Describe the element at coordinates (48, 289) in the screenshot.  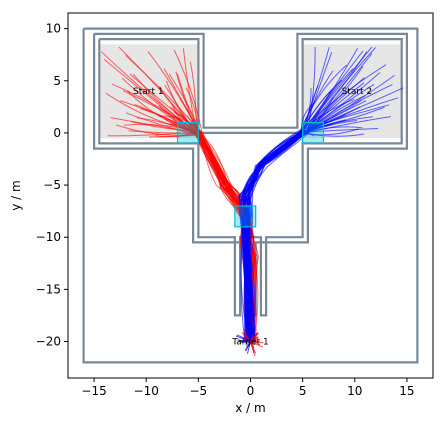
I see `y-tick-label: −15` at that location.